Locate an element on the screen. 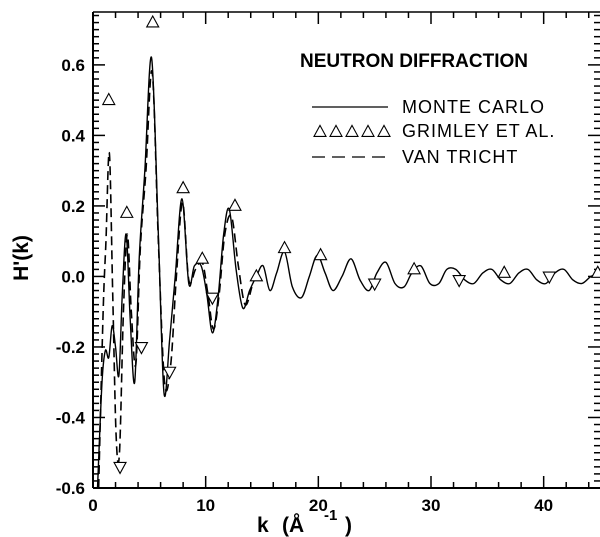  x-axis-label-exponent: -1 is located at coordinates (330, 515).